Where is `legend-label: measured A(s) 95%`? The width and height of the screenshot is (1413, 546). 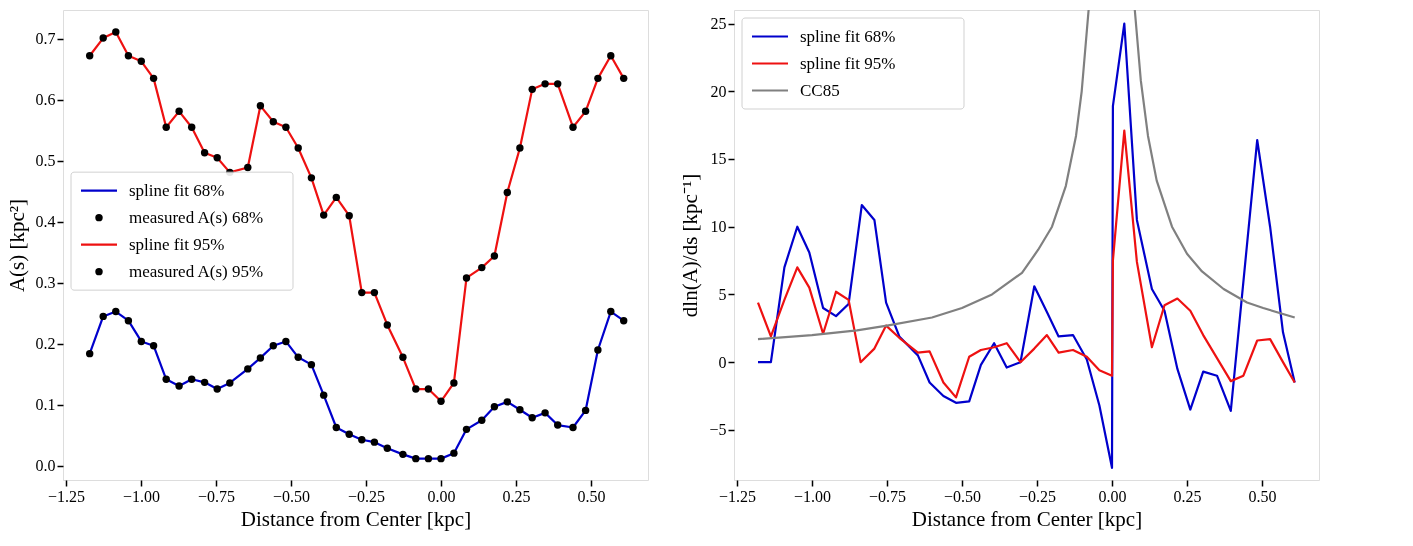
legend-label: measured A(s) 95% is located at coordinates (196, 271).